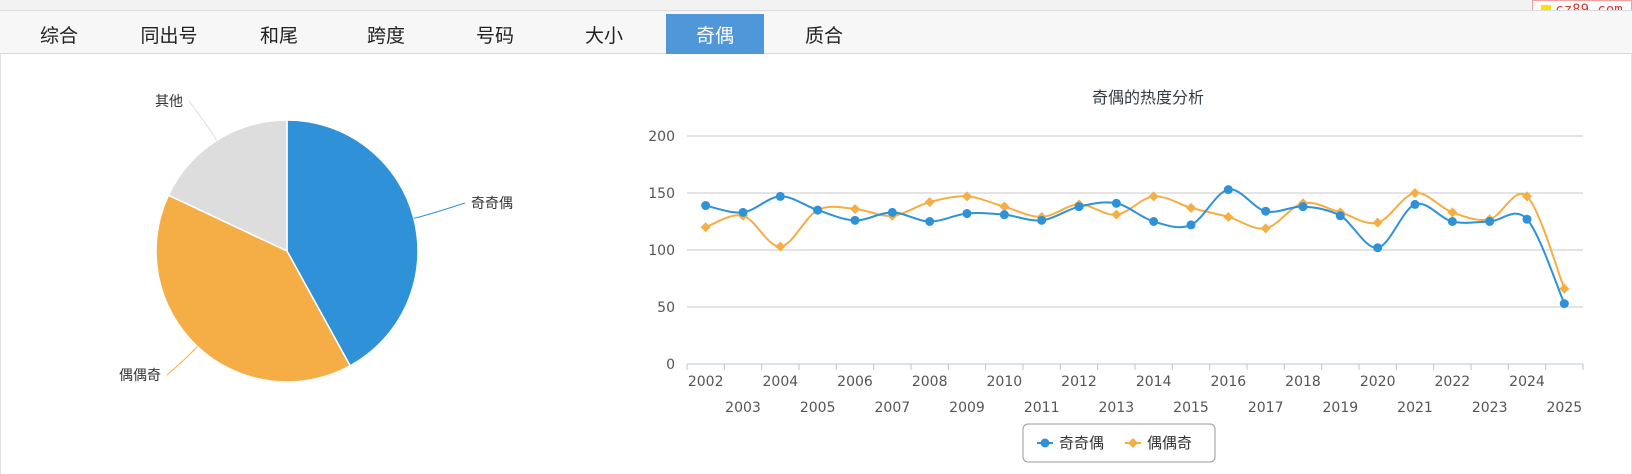 Image resolution: width=1632 pixels, height=474 pixels. What do you see at coordinates (278, 35) in the screenshot?
I see `tab-hewei: 和尾` at bounding box center [278, 35].